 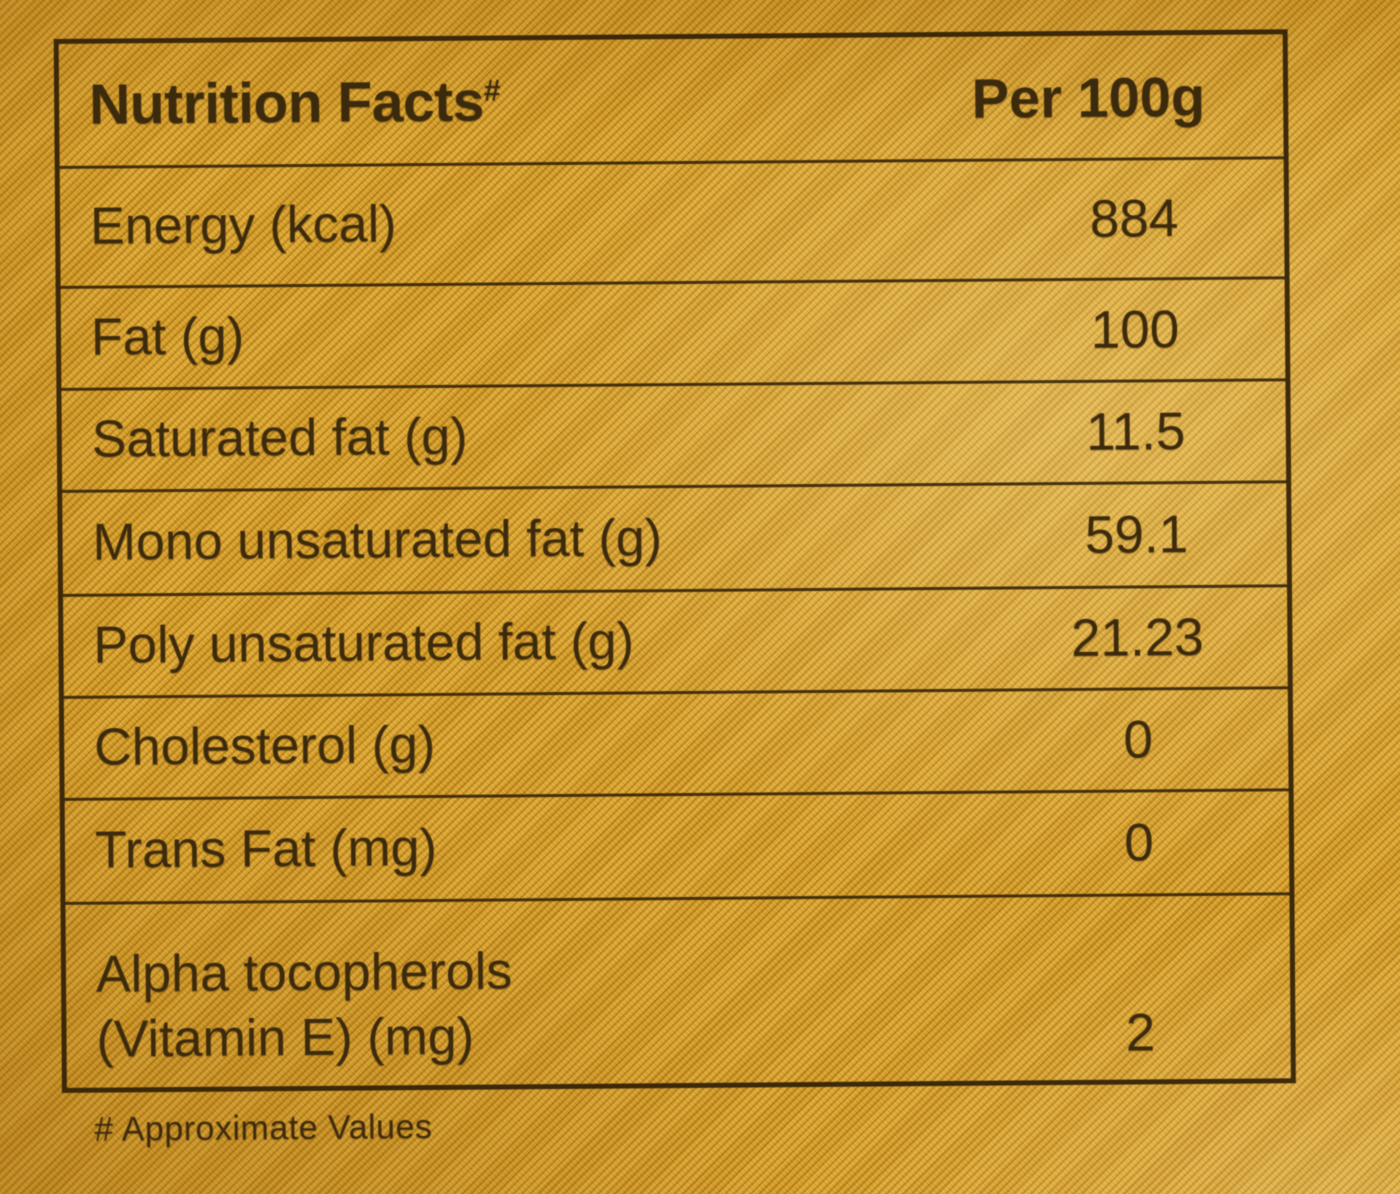 I want to click on table-row-energy: Energy (kcal) 884, so click(x=672, y=221).